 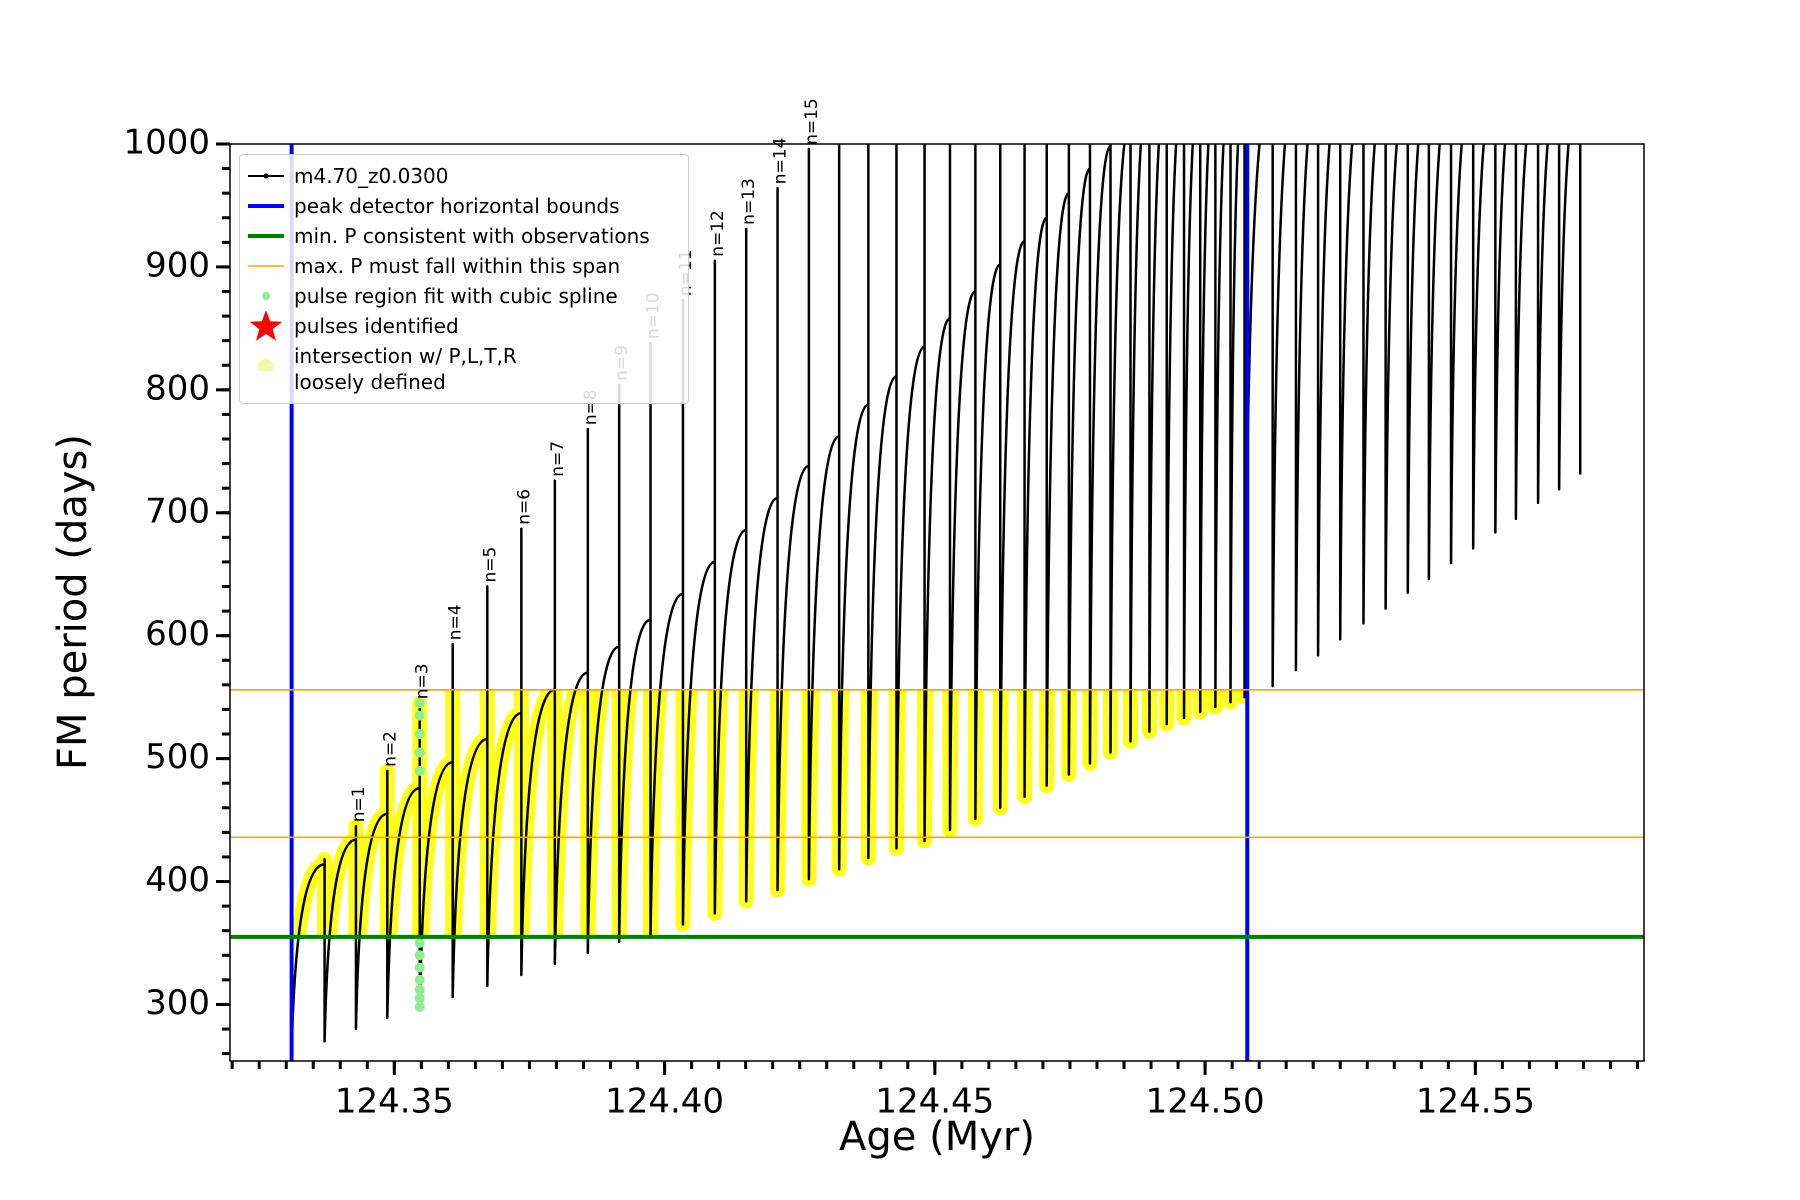 What do you see at coordinates (457, 266) in the screenshot?
I see `legend-label: max. P must fall within this span` at bounding box center [457, 266].